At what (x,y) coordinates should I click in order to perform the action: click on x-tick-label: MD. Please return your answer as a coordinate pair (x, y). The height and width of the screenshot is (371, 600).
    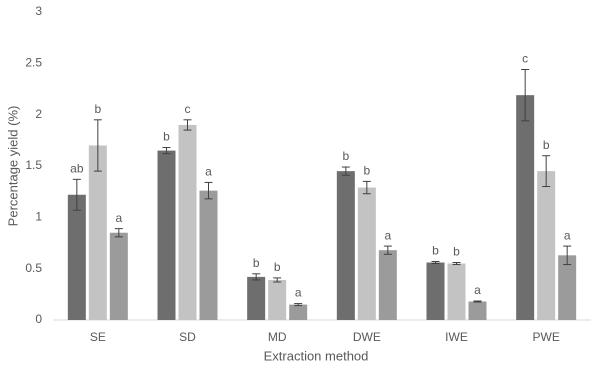
    Looking at the image, I should click on (277, 337).